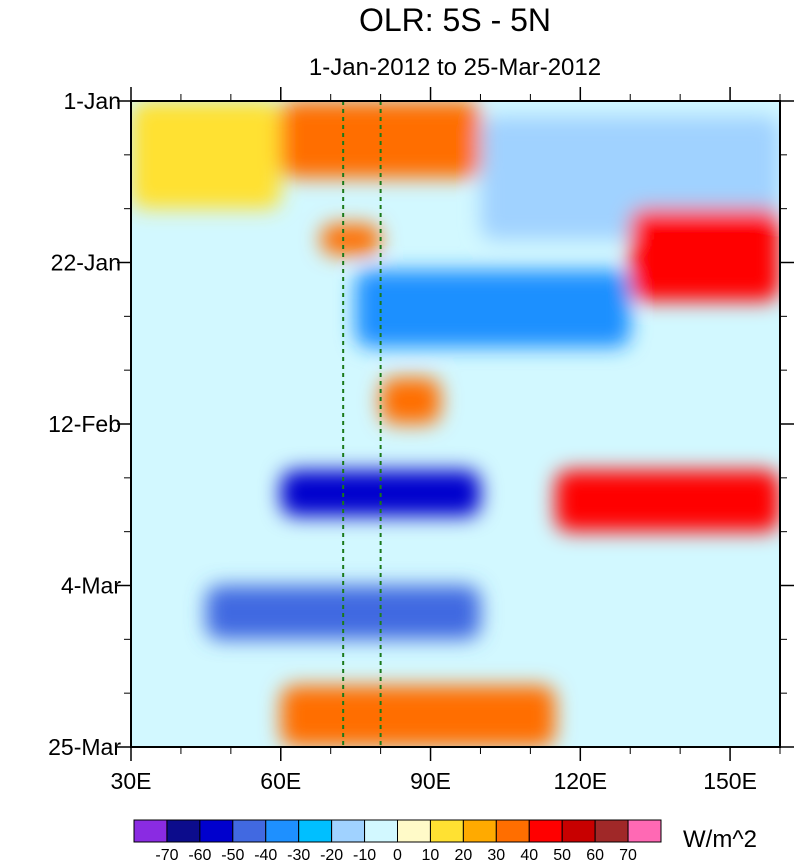 The image size is (799, 863). What do you see at coordinates (92, 101) in the screenshot?
I see `y-tick-label-0: 1-Jan` at bounding box center [92, 101].